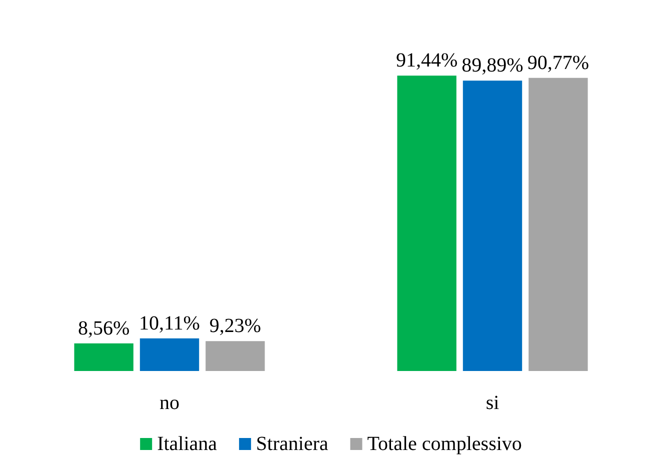  I want to click on data-label: 90,77%, so click(558, 63).